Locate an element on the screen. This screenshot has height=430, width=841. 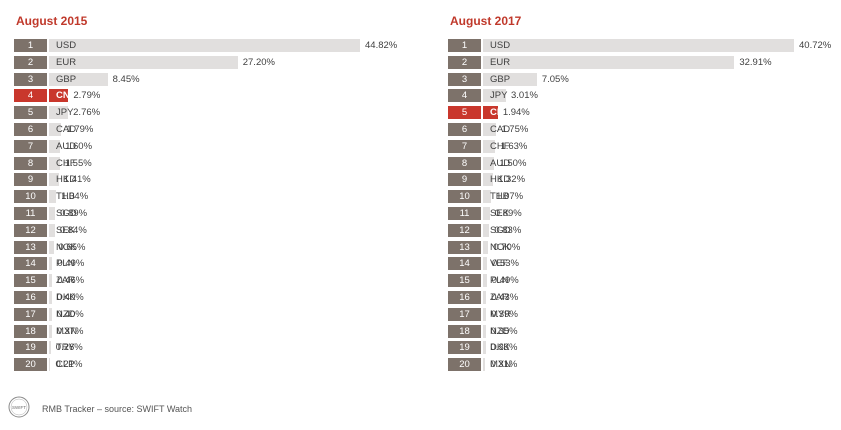
currency-label: MXN is located at coordinates (67, 331).